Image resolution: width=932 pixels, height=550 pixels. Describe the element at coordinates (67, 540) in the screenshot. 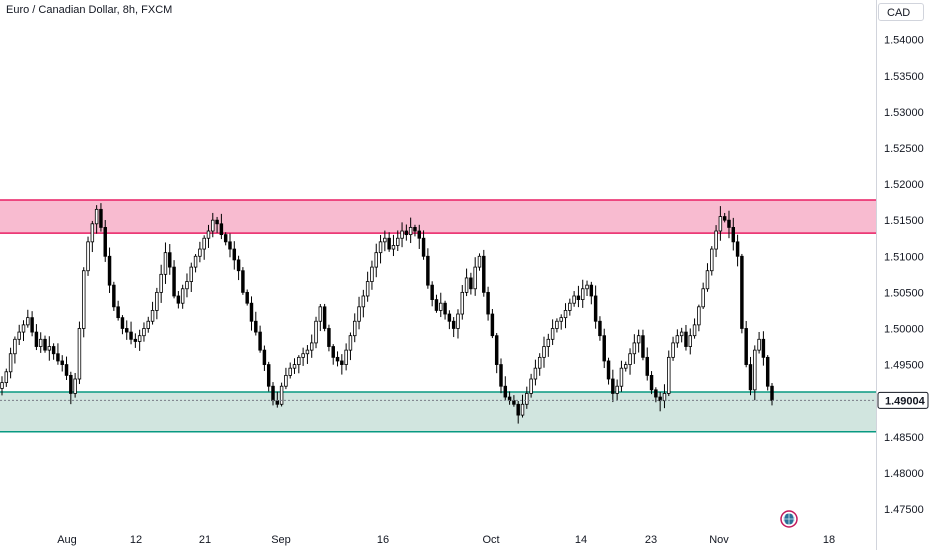

I see `time-tick-label: Aug` at that location.